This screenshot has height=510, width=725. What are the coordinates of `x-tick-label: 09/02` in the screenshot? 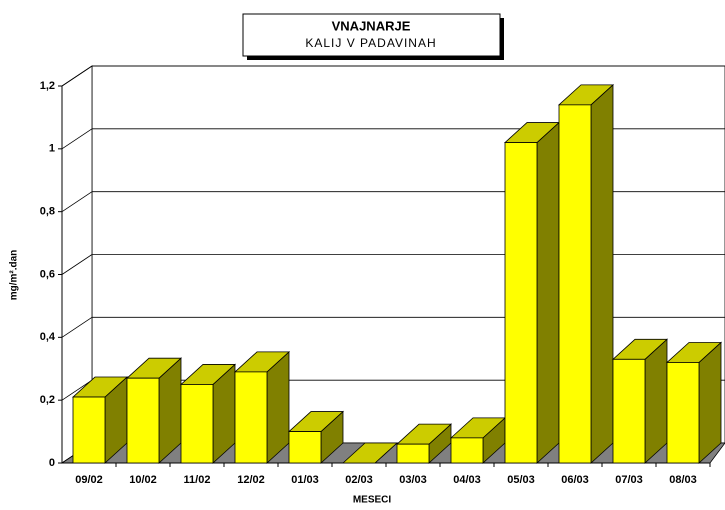 It's located at (89, 480).